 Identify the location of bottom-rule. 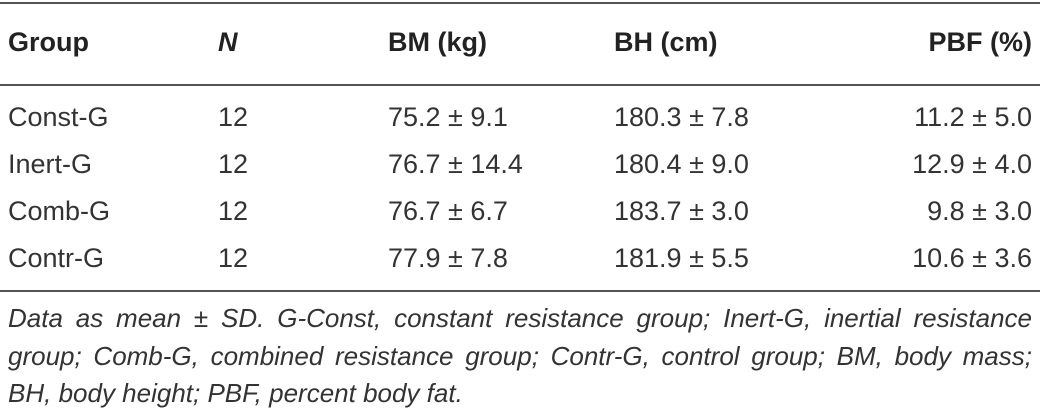
(520, 291).